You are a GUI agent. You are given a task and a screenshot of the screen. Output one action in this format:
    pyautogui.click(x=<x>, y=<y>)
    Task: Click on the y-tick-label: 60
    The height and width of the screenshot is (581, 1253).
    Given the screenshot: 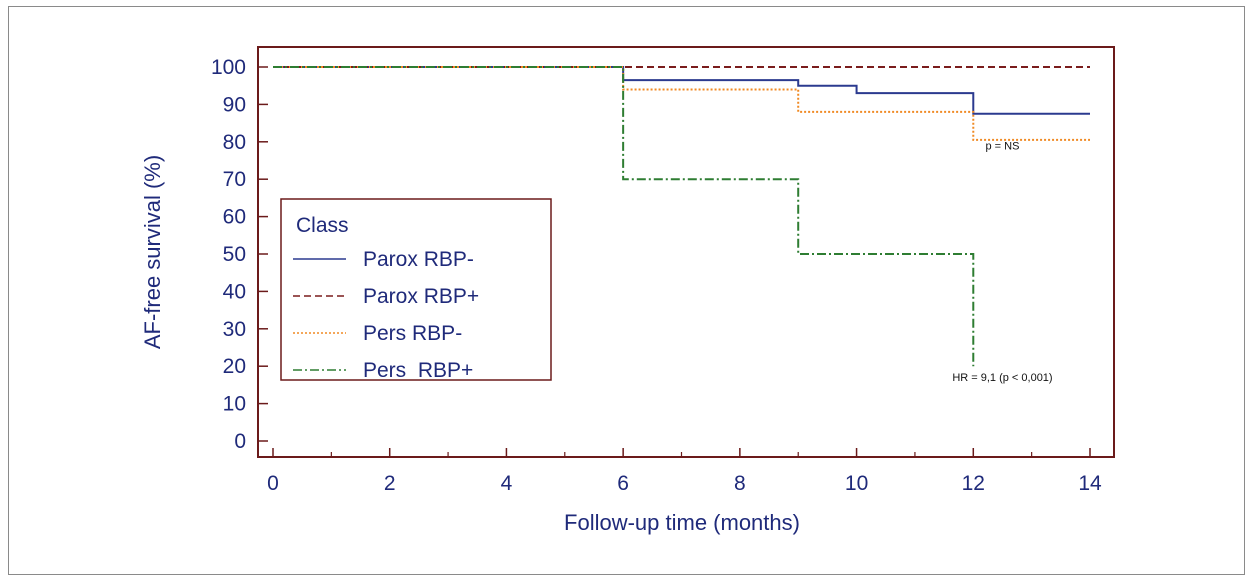 What is the action you would take?
    pyautogui.click(x=234, y=217)
    